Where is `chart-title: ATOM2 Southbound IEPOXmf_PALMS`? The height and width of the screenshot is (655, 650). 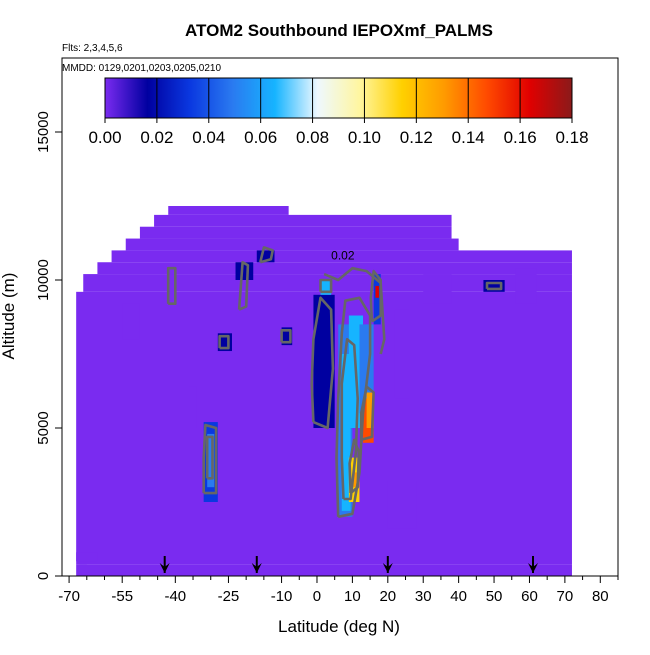 chart-title: ATOM2 Southbound IEPOXmf_PALMS is located at coordinates (339, 30).